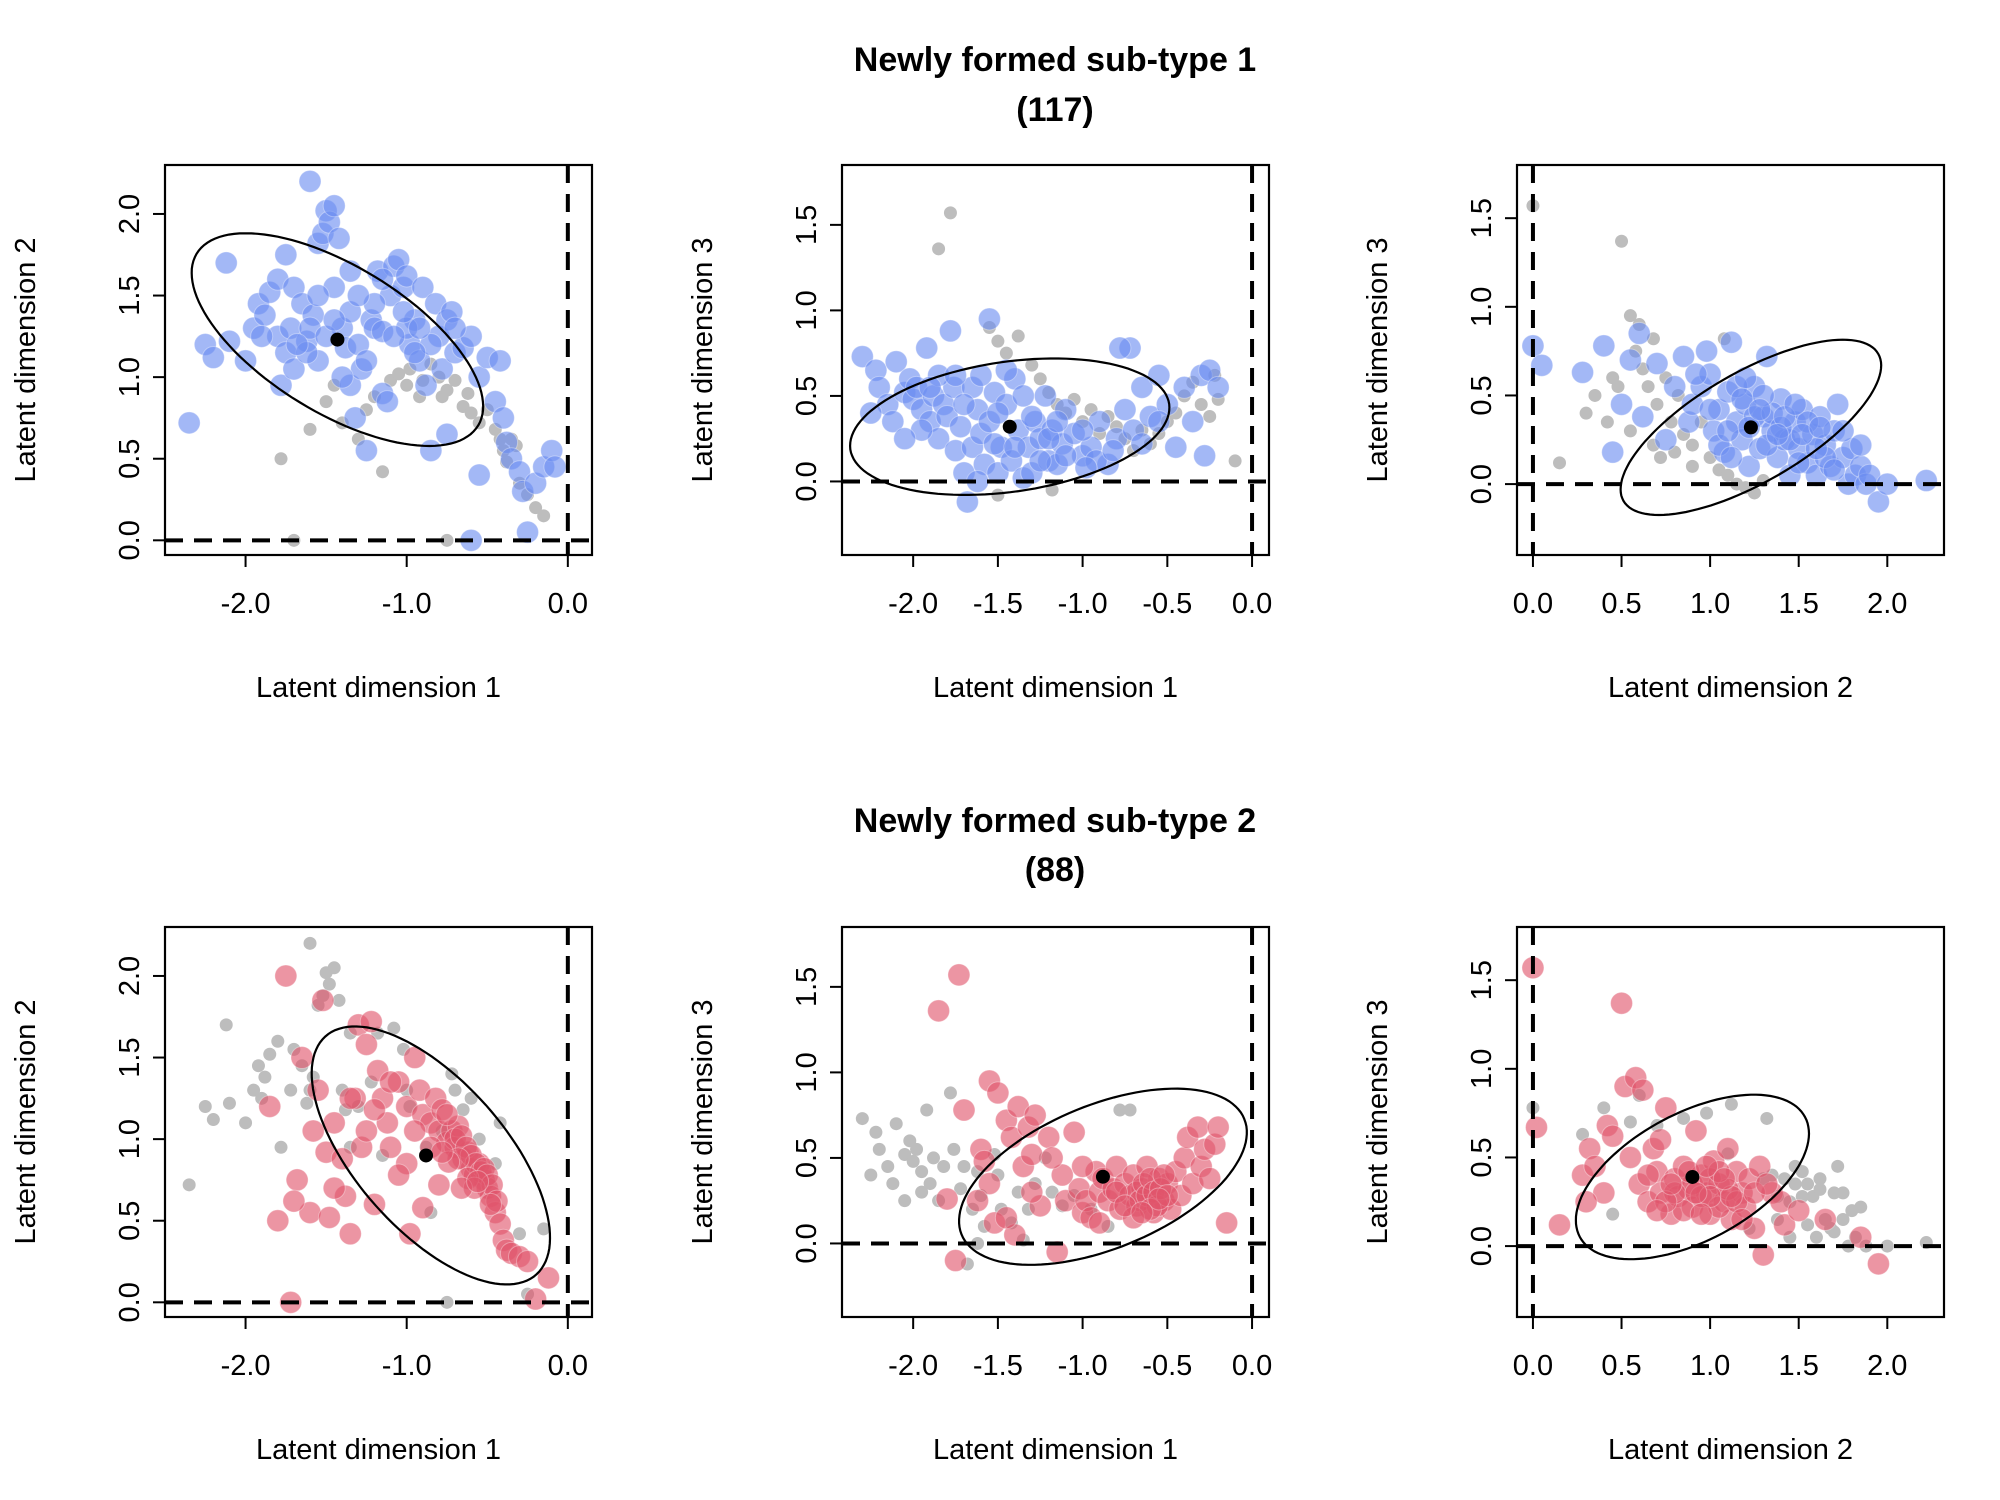 The height and width of the screenshot is (1500, 2000). I want to click on x-axis-label: Latent dimension 2, so click(1730, 1450).